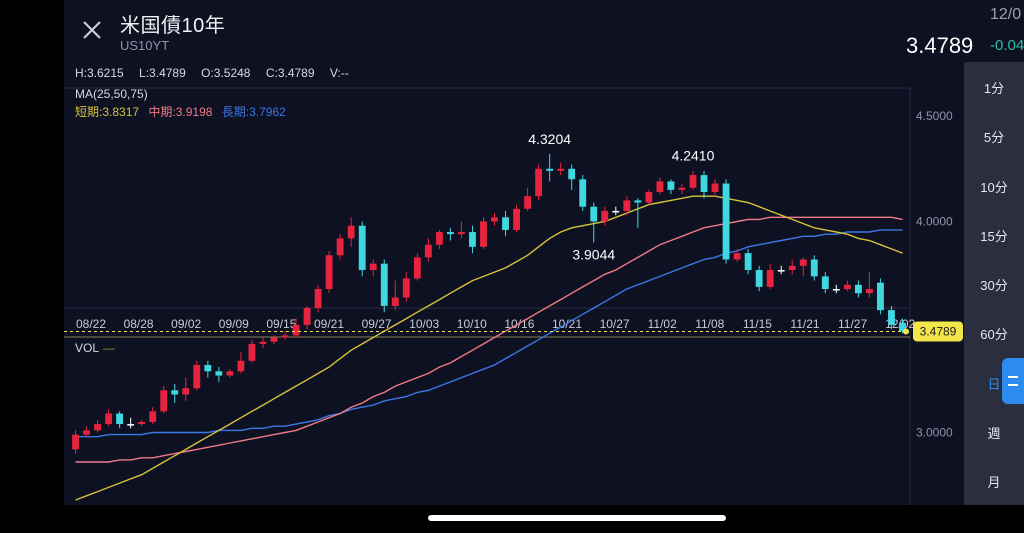 This screenshot has height=533, width=1024. Describe the element at coordinates (226, 73) in the screenshot. I see `open-value: O:3.5248` at that location.